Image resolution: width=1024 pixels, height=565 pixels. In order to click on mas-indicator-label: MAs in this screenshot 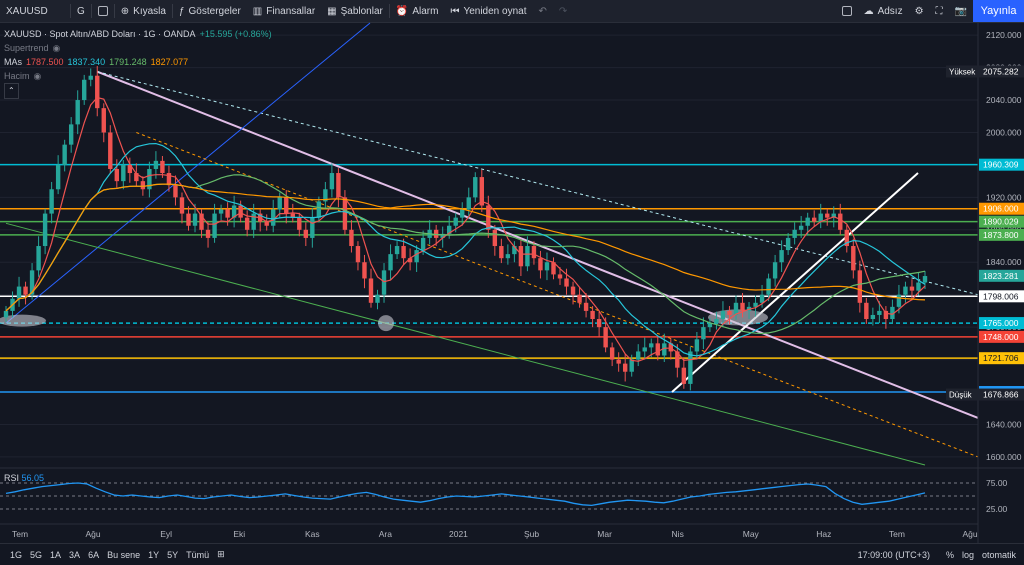, I will do `click(13, 62)`.